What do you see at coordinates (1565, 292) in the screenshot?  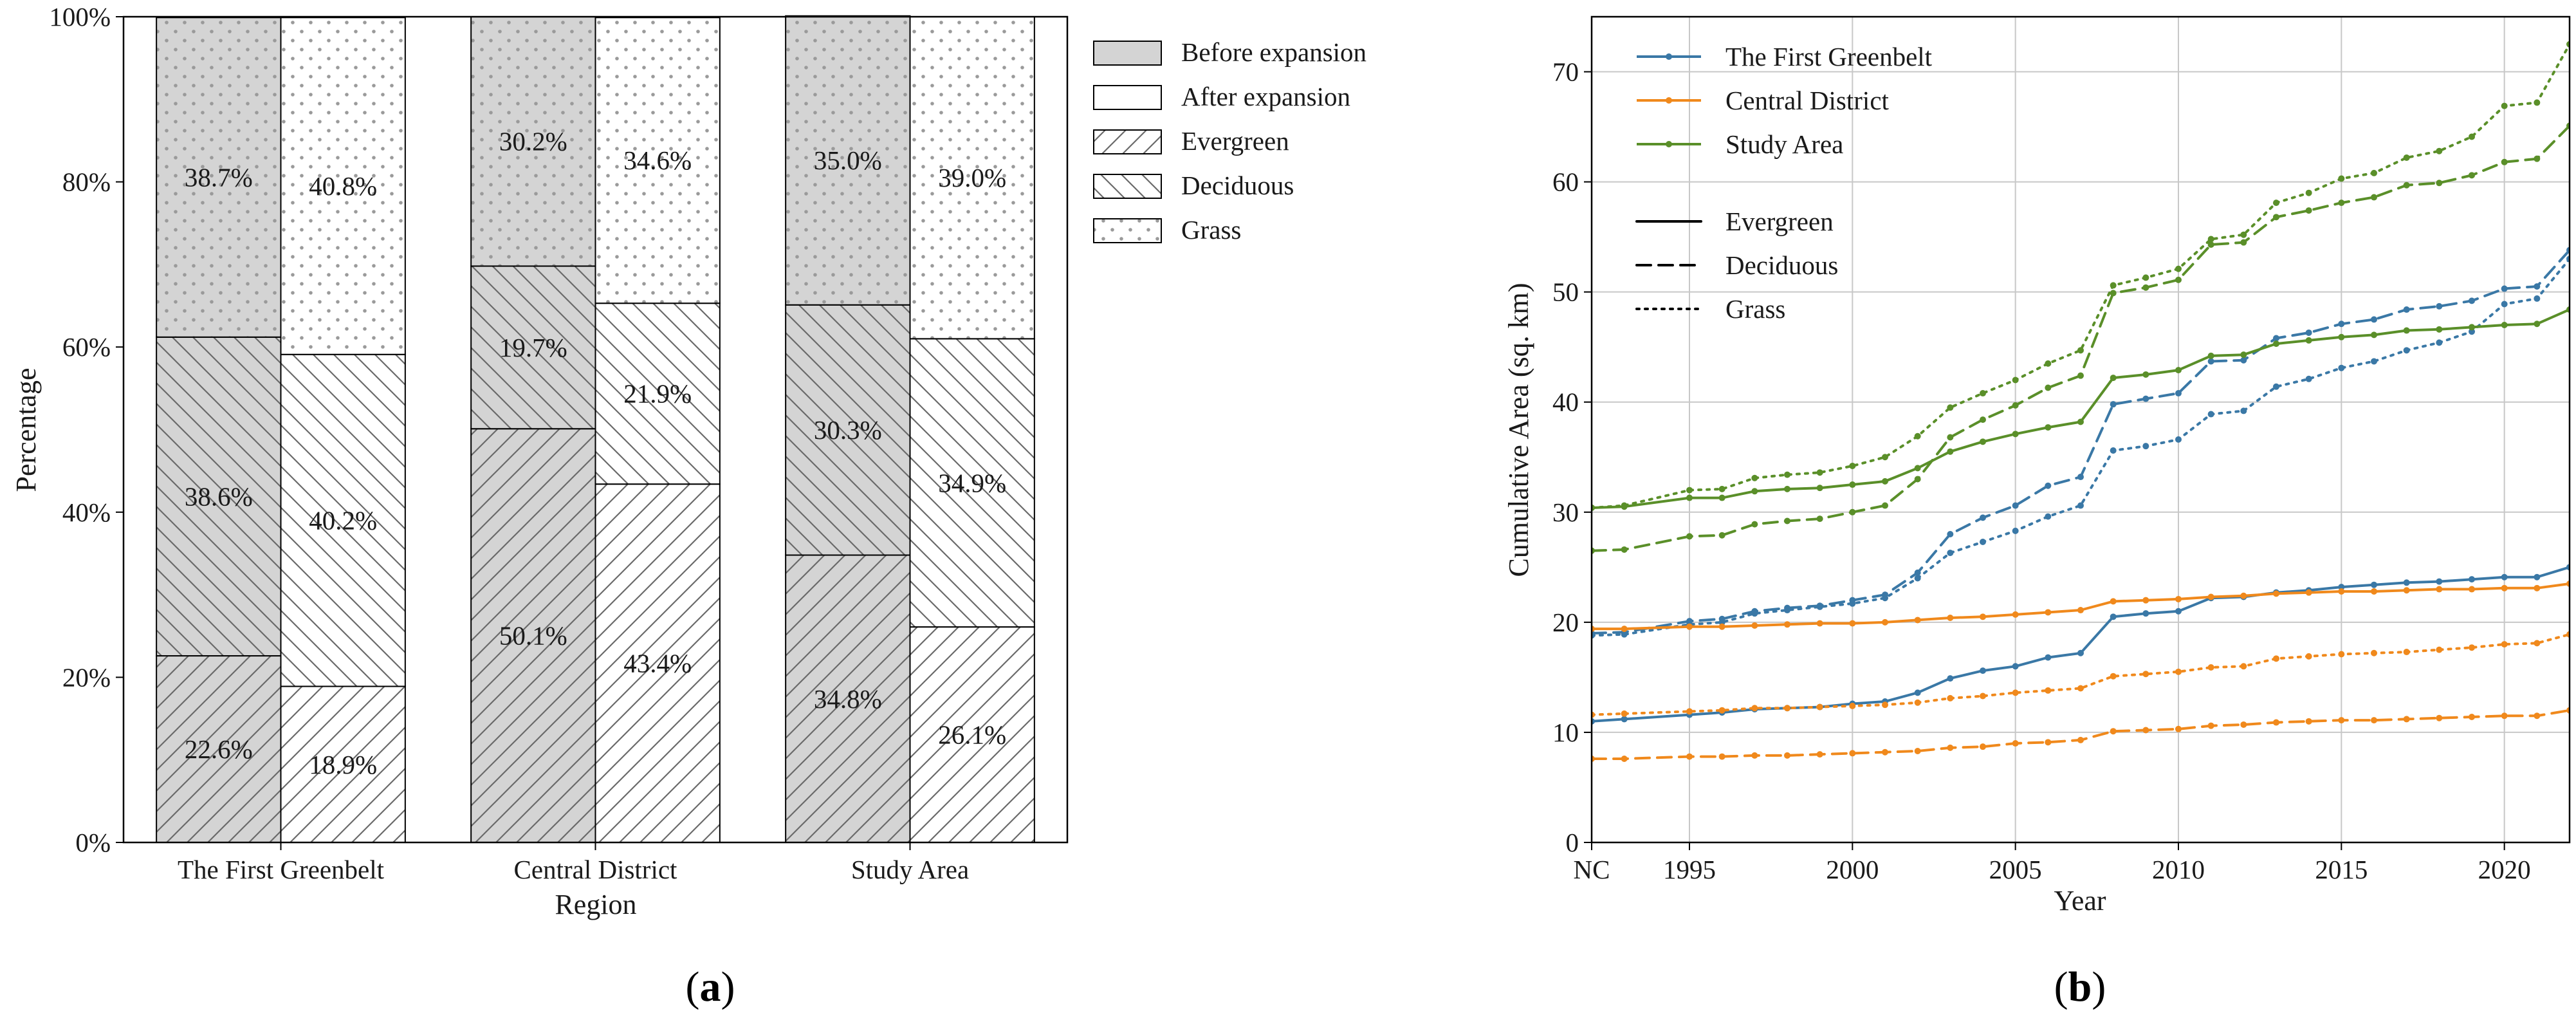 I see `y-tick-label: 50` at bounding box center [1565, 292].